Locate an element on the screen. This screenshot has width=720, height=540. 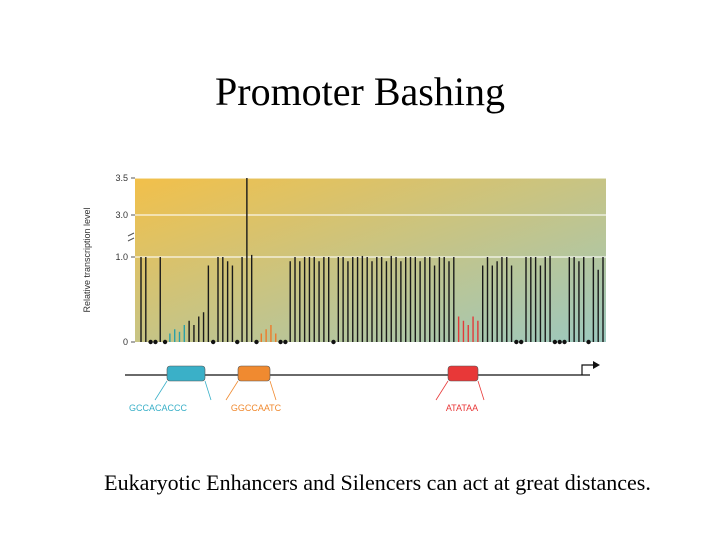
axis-break-mark is located at coordinates (131, 237).